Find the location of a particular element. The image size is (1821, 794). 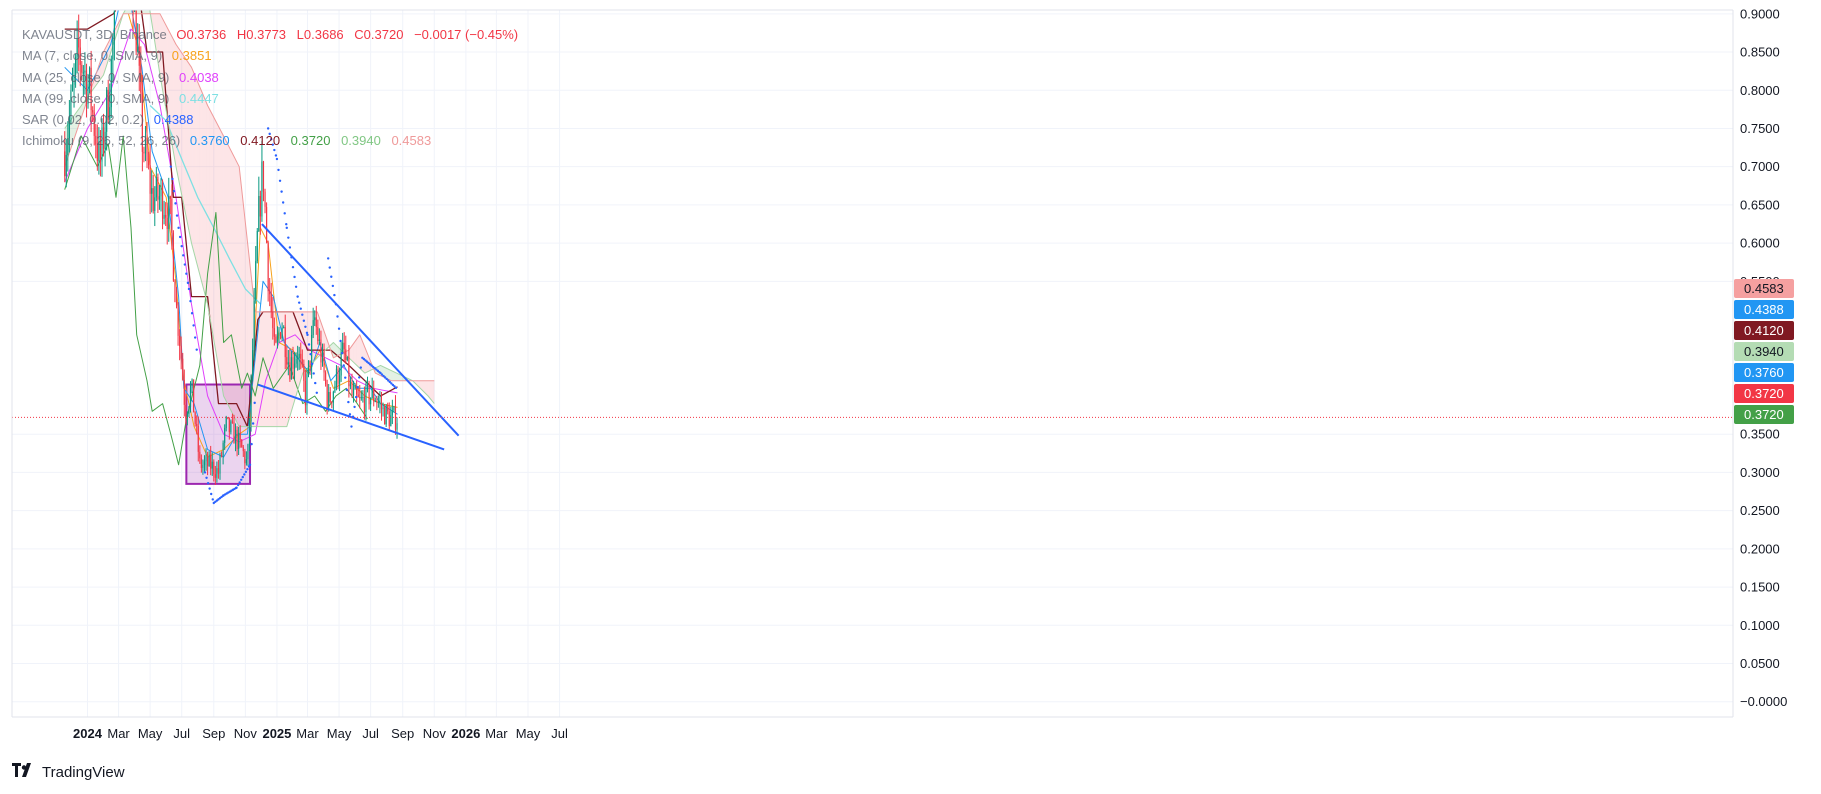

triangle-trendlines is located at coordinates (358, 337).